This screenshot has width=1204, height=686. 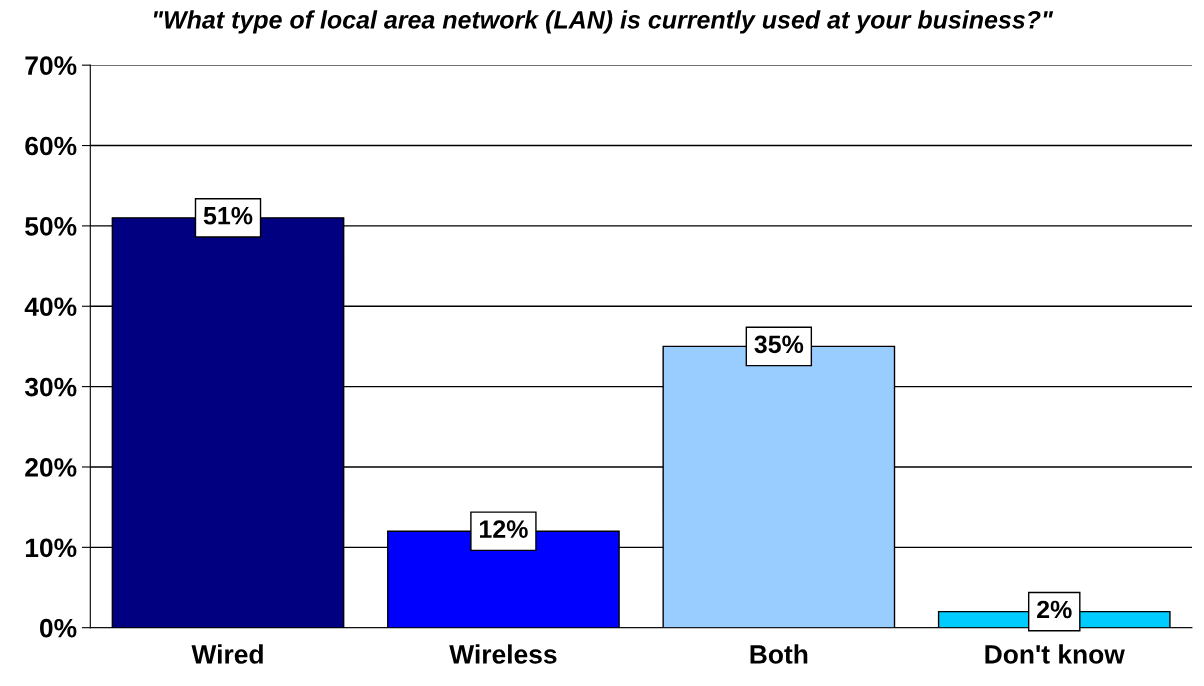 I want to click on x-tick-label: Wireless, so click(x=503, y=654).